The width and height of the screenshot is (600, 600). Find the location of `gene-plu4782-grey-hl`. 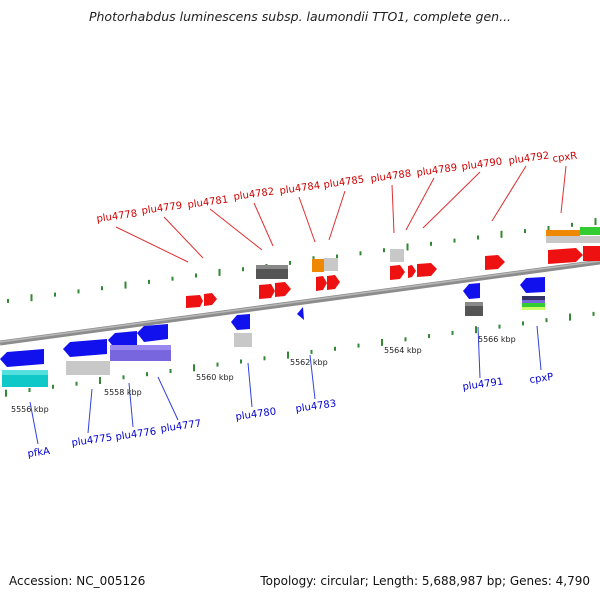

gene-plu4782-grey-hl is located at coordinates (272, 267).